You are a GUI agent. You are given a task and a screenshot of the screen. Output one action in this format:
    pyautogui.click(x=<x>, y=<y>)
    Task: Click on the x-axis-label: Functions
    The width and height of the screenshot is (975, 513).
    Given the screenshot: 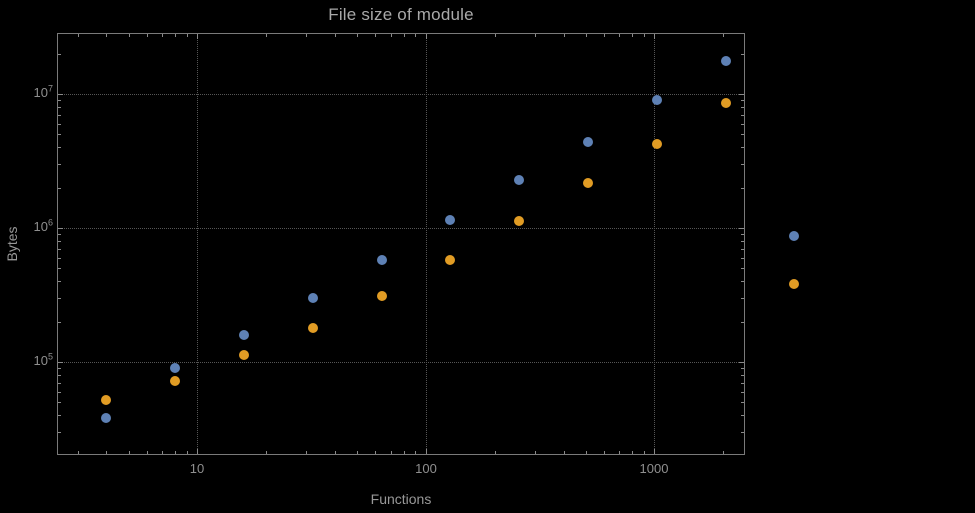 What is the action you would take?
    pyautogui.click(x=401, y=499)
    